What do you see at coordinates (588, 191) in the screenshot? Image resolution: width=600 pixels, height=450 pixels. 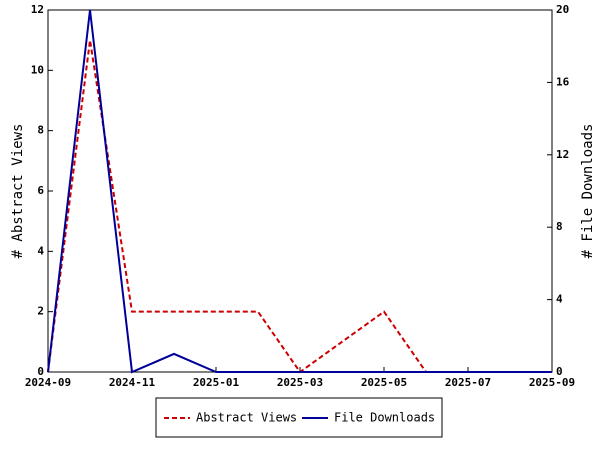 I see `y2-axis-label: # File Downloads` at bounding box center [588, 191].